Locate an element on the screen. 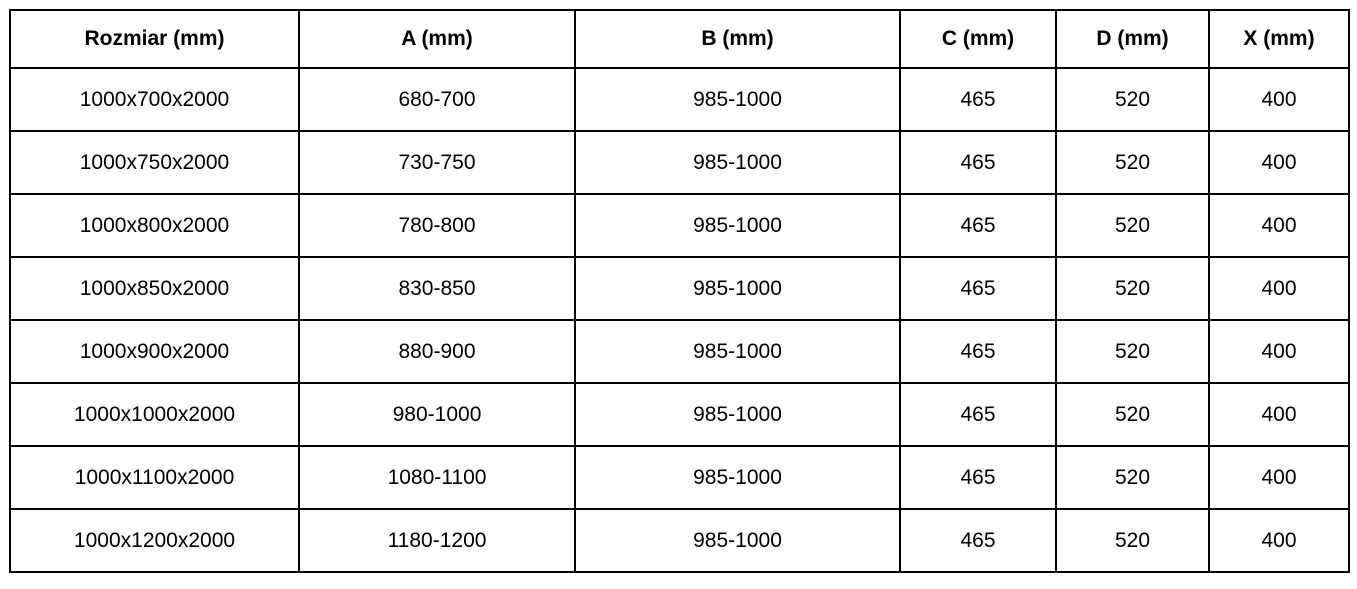 The image size is (1357, 589). table-row: 1000x750x2000 730-750 985-1000 465 520 400 is located at coordinates (679, 162).